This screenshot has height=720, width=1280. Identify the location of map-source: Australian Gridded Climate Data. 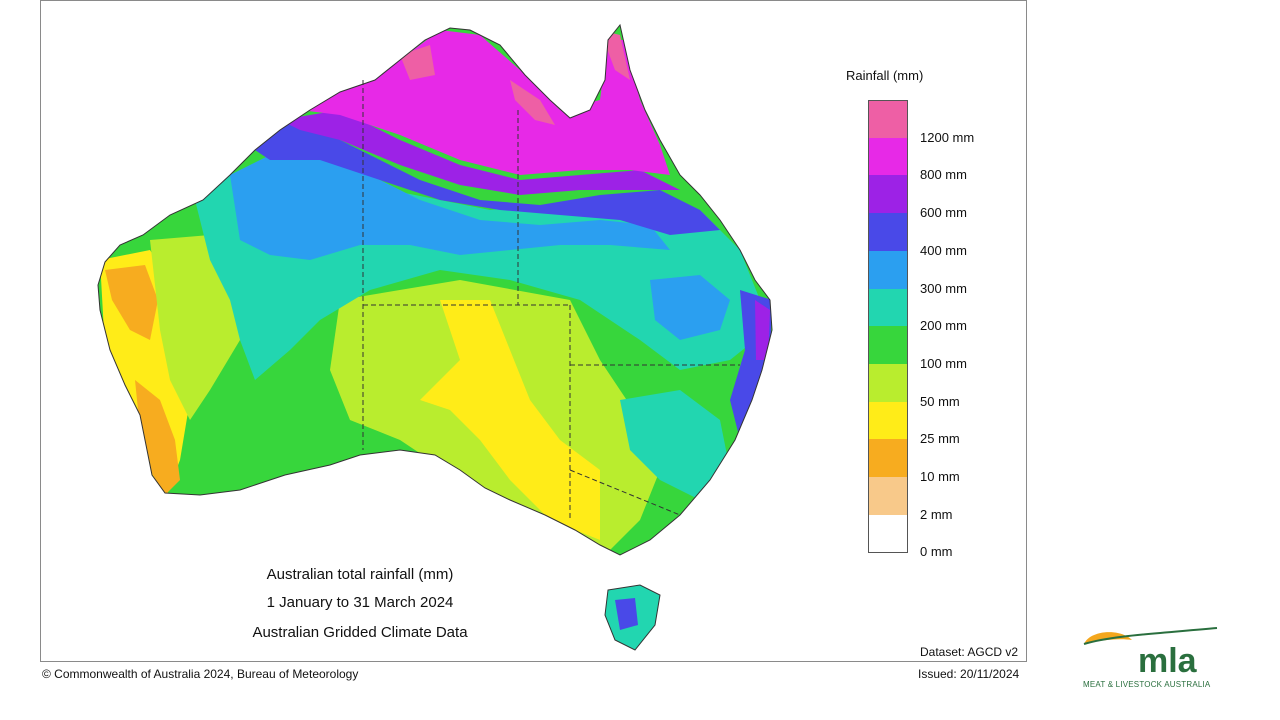
(360, 632).